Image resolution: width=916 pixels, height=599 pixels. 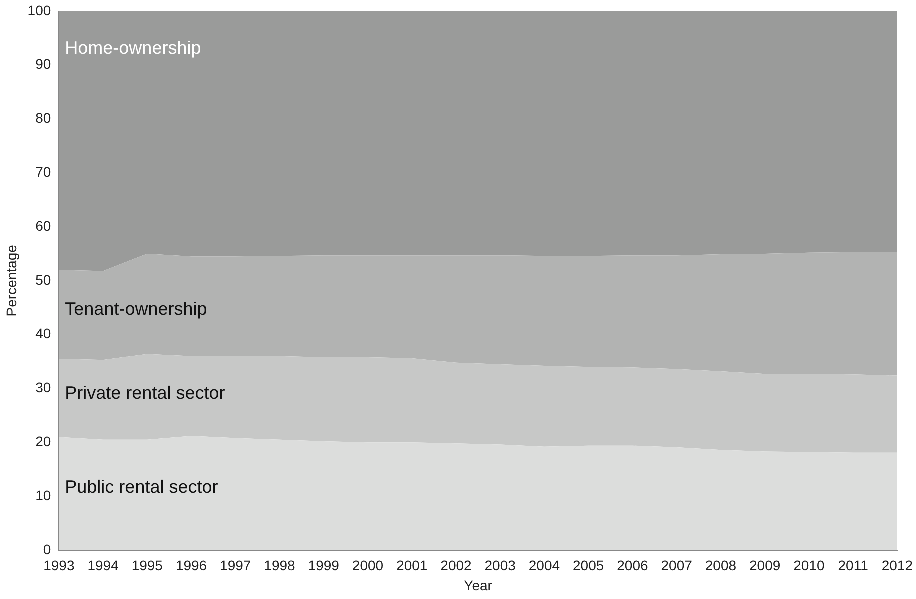 What do you see at coordinates (478, 585) in the screenshot?
I see `x-axis-title: Year` at bounding box center [478, 585].